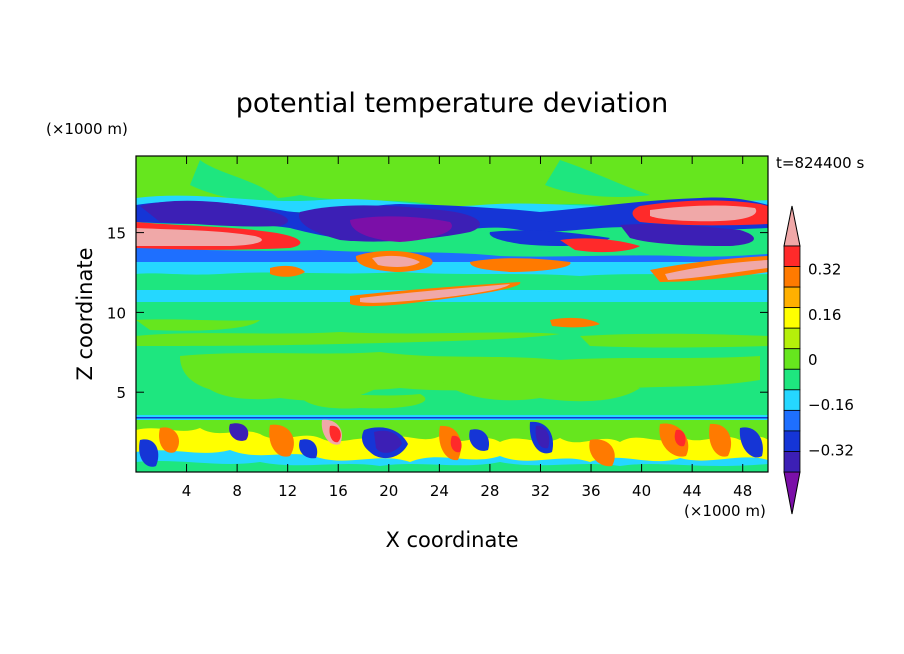 The height and width of the screenshot is (654, 904). What do you see at coordinates (388, 491) in the screenshot?
I see `x-tick-label: 20` at bounding box center [388, 491].